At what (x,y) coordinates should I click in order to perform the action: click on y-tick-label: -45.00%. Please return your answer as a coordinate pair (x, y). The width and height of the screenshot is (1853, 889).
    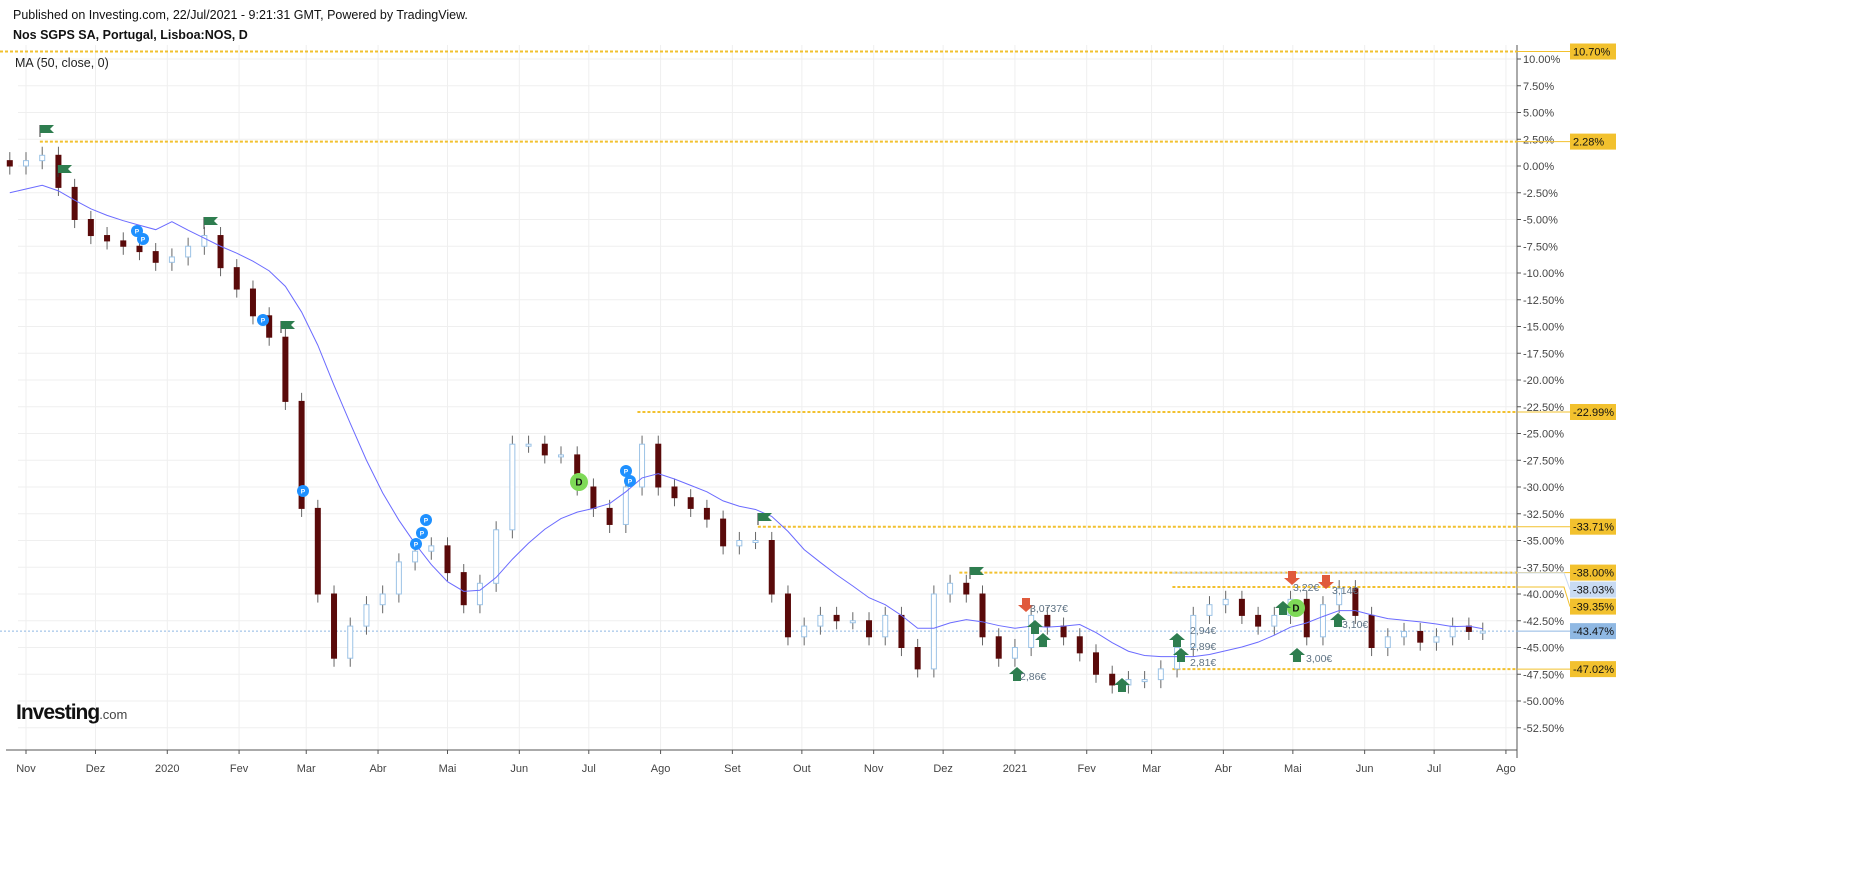
    Looking at the image, I should click on (1543, 649).